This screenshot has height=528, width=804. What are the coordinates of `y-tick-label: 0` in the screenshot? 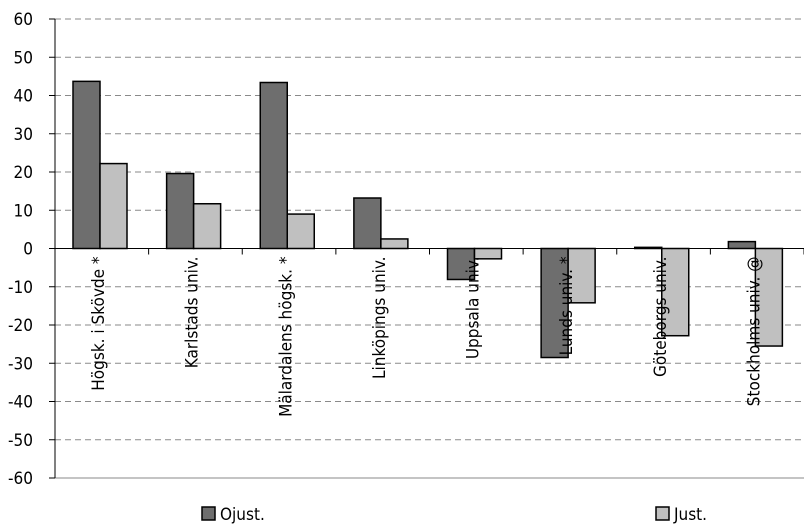 It's located at (28, 250).